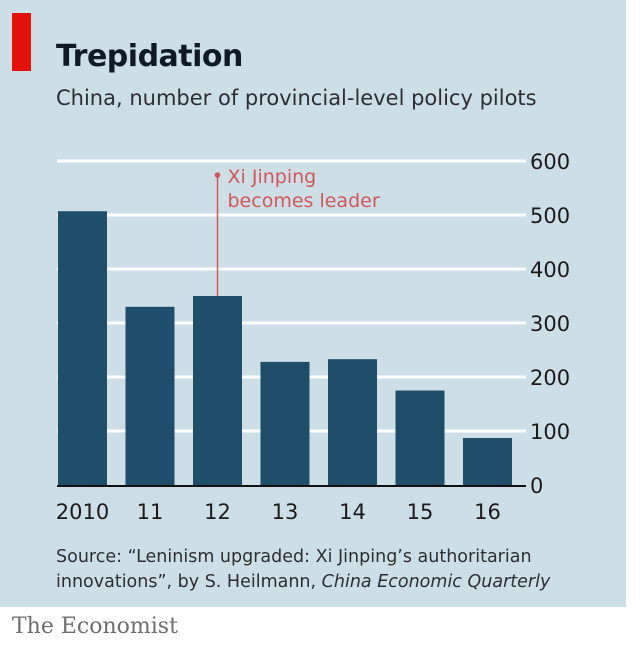 Image resolution: width=640 pixels, height=652 pixels. Describe the element at coordinates (21, 42) in the screenshot. I see `brand-red-tab` at that location.